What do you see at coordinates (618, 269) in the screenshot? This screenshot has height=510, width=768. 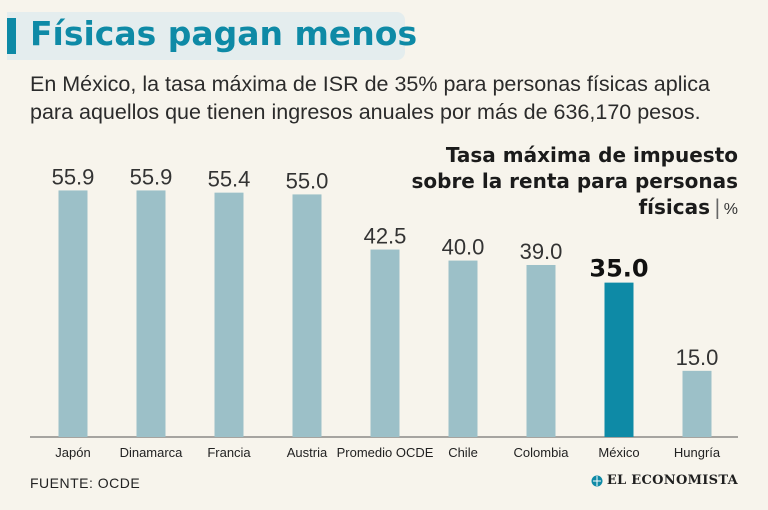 I see `value-label-7: 35.0` at bounding box center [618, 269].